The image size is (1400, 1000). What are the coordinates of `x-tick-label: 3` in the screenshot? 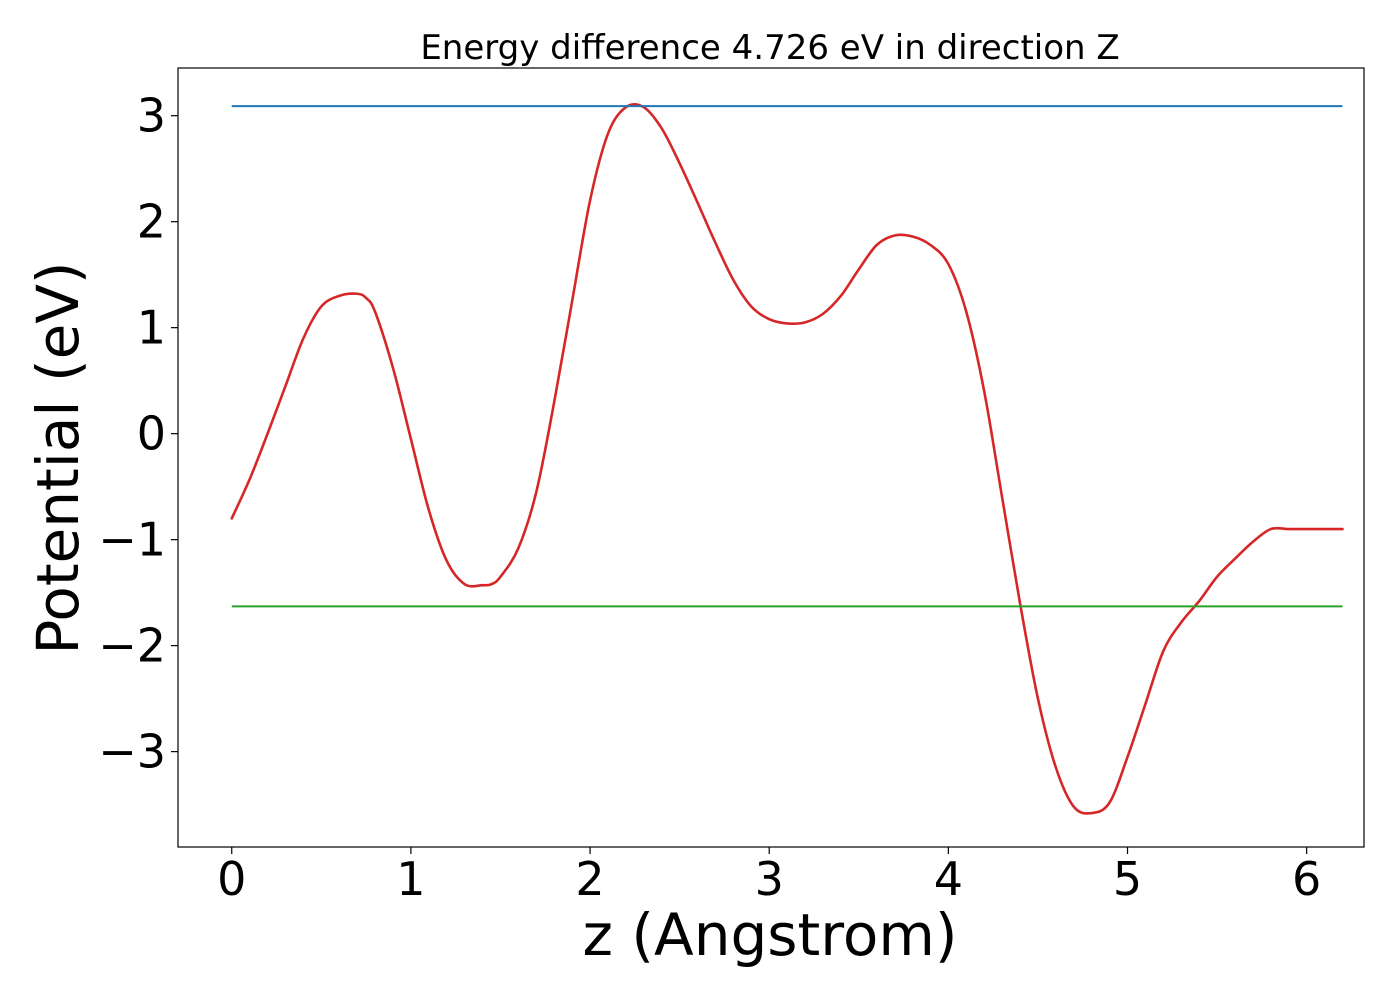 It's located at (769, 879).